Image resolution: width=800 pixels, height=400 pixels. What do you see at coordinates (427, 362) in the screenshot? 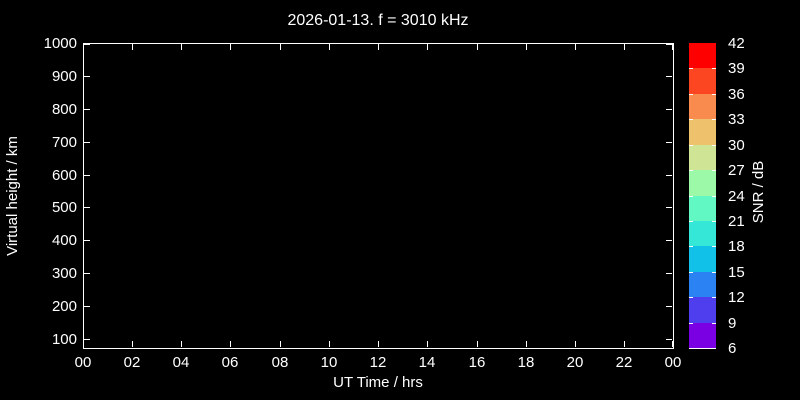
I see `x-tick-label: 14` at bounding box center [427, 362].